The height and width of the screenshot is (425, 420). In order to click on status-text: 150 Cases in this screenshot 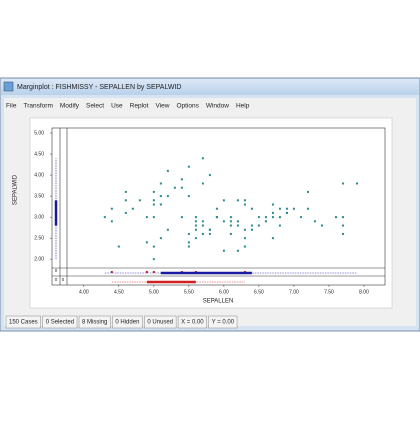, I will do `click(23, 323)`.